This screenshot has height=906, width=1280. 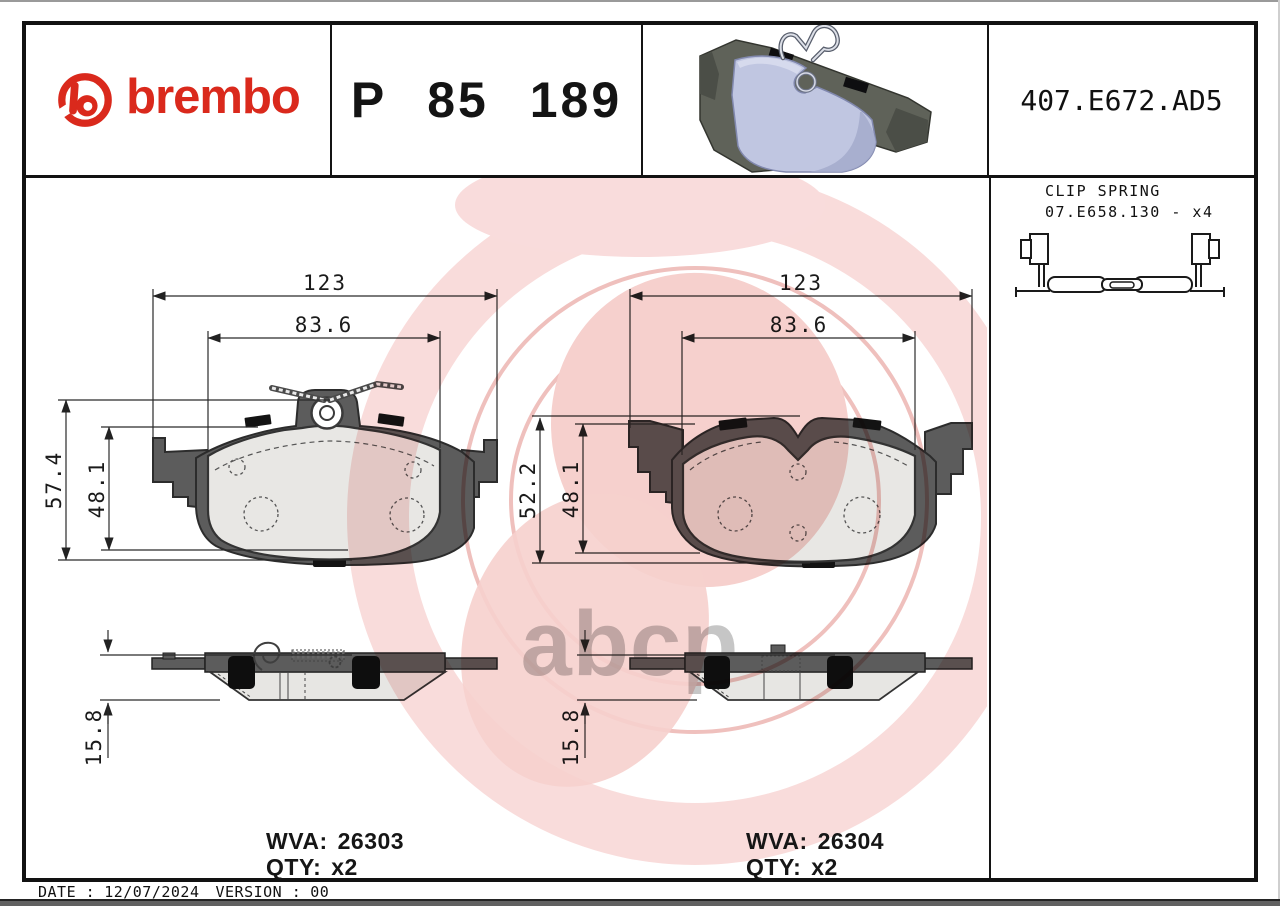 I want to click on wva-line: WVA: 26304, so click(x=815, y=841).